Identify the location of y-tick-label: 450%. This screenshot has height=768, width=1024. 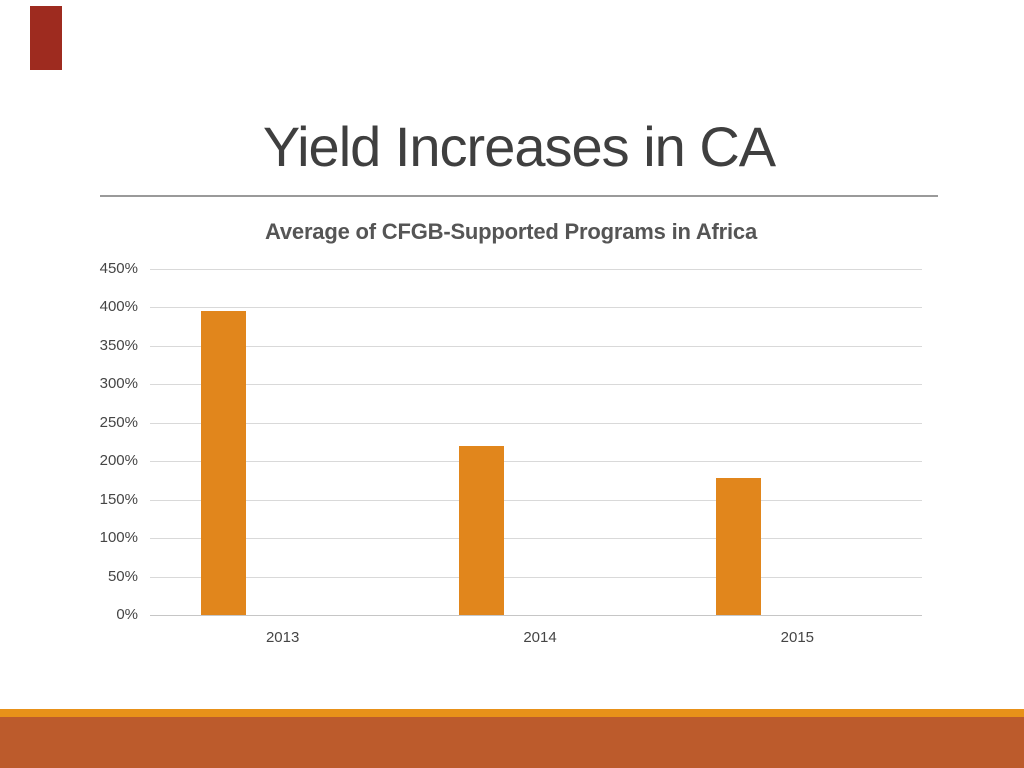
(118, 268).